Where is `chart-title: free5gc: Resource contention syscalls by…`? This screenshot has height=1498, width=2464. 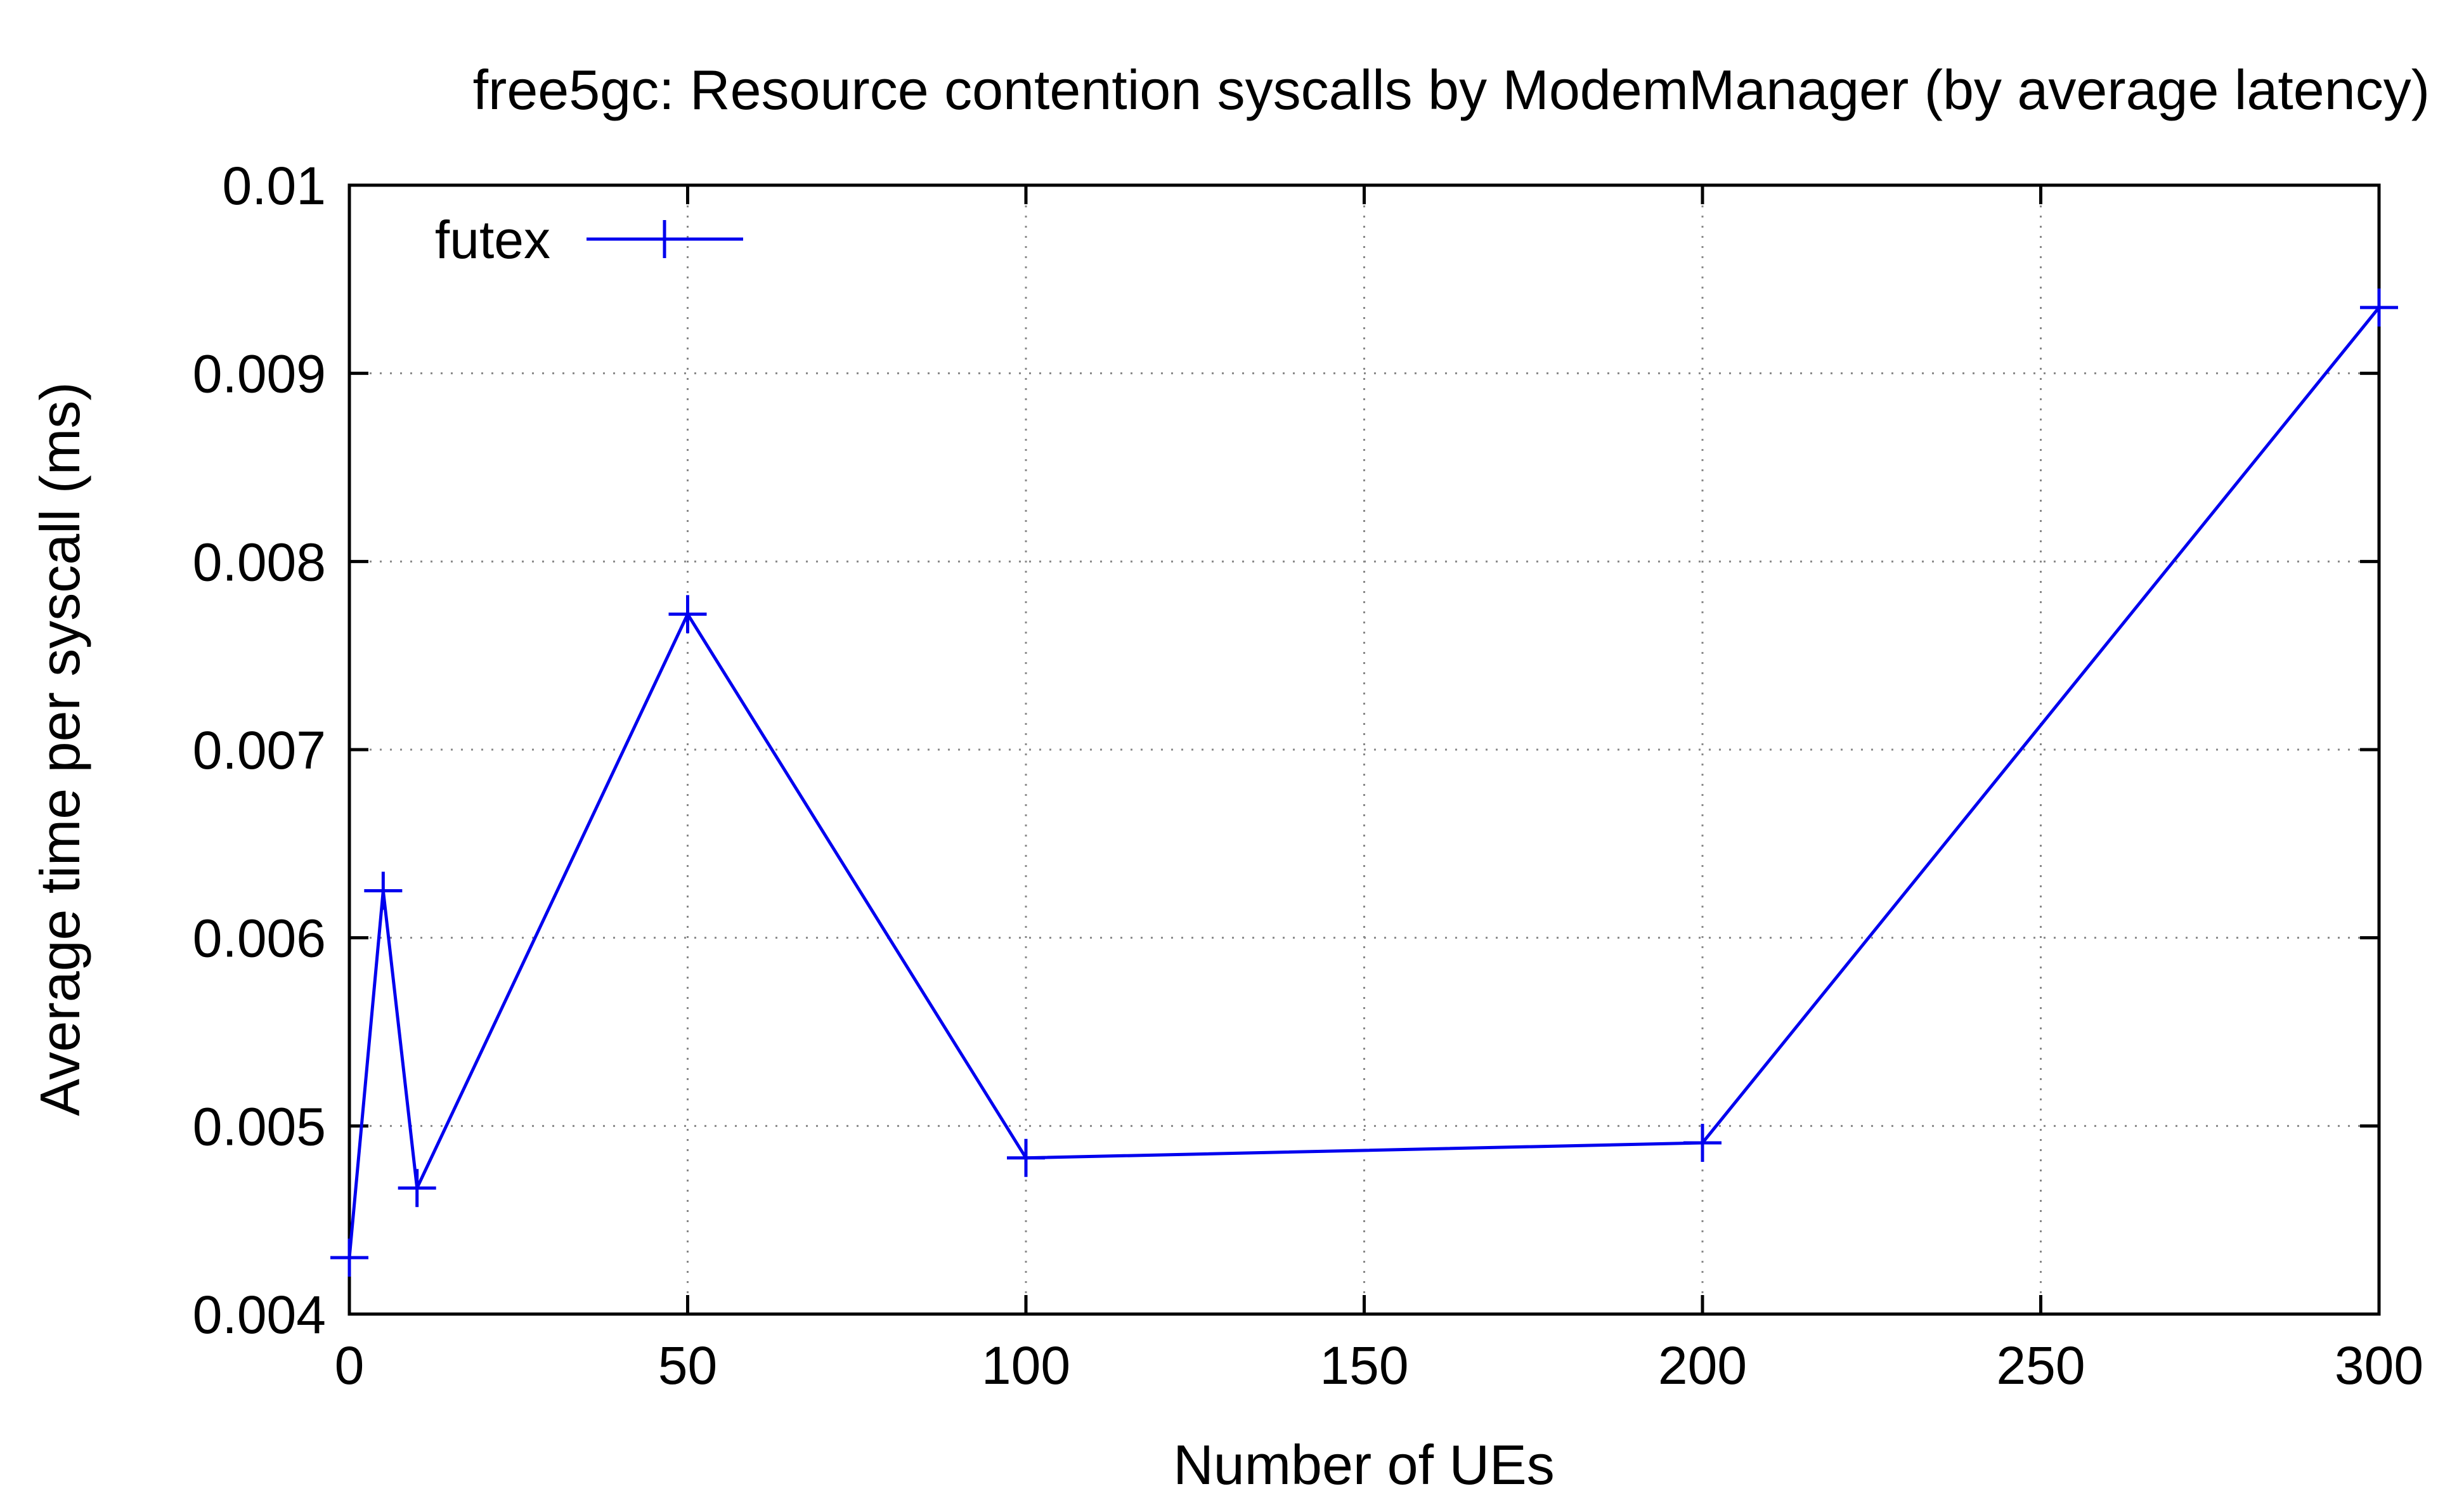 chart-title: free5gc: Resource contention syscalls by… is located at coordinates (1451, 89).